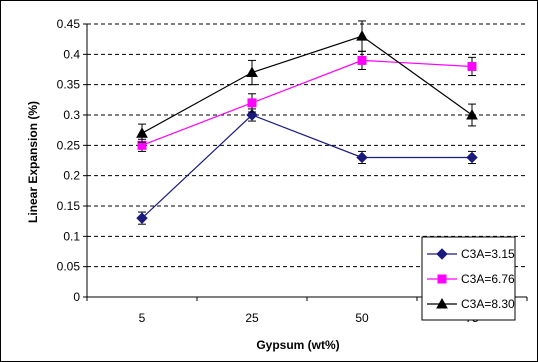 This screenshot has width=538, height=362. I want to click on y-tick-label: 0.35, so click(69, 85).